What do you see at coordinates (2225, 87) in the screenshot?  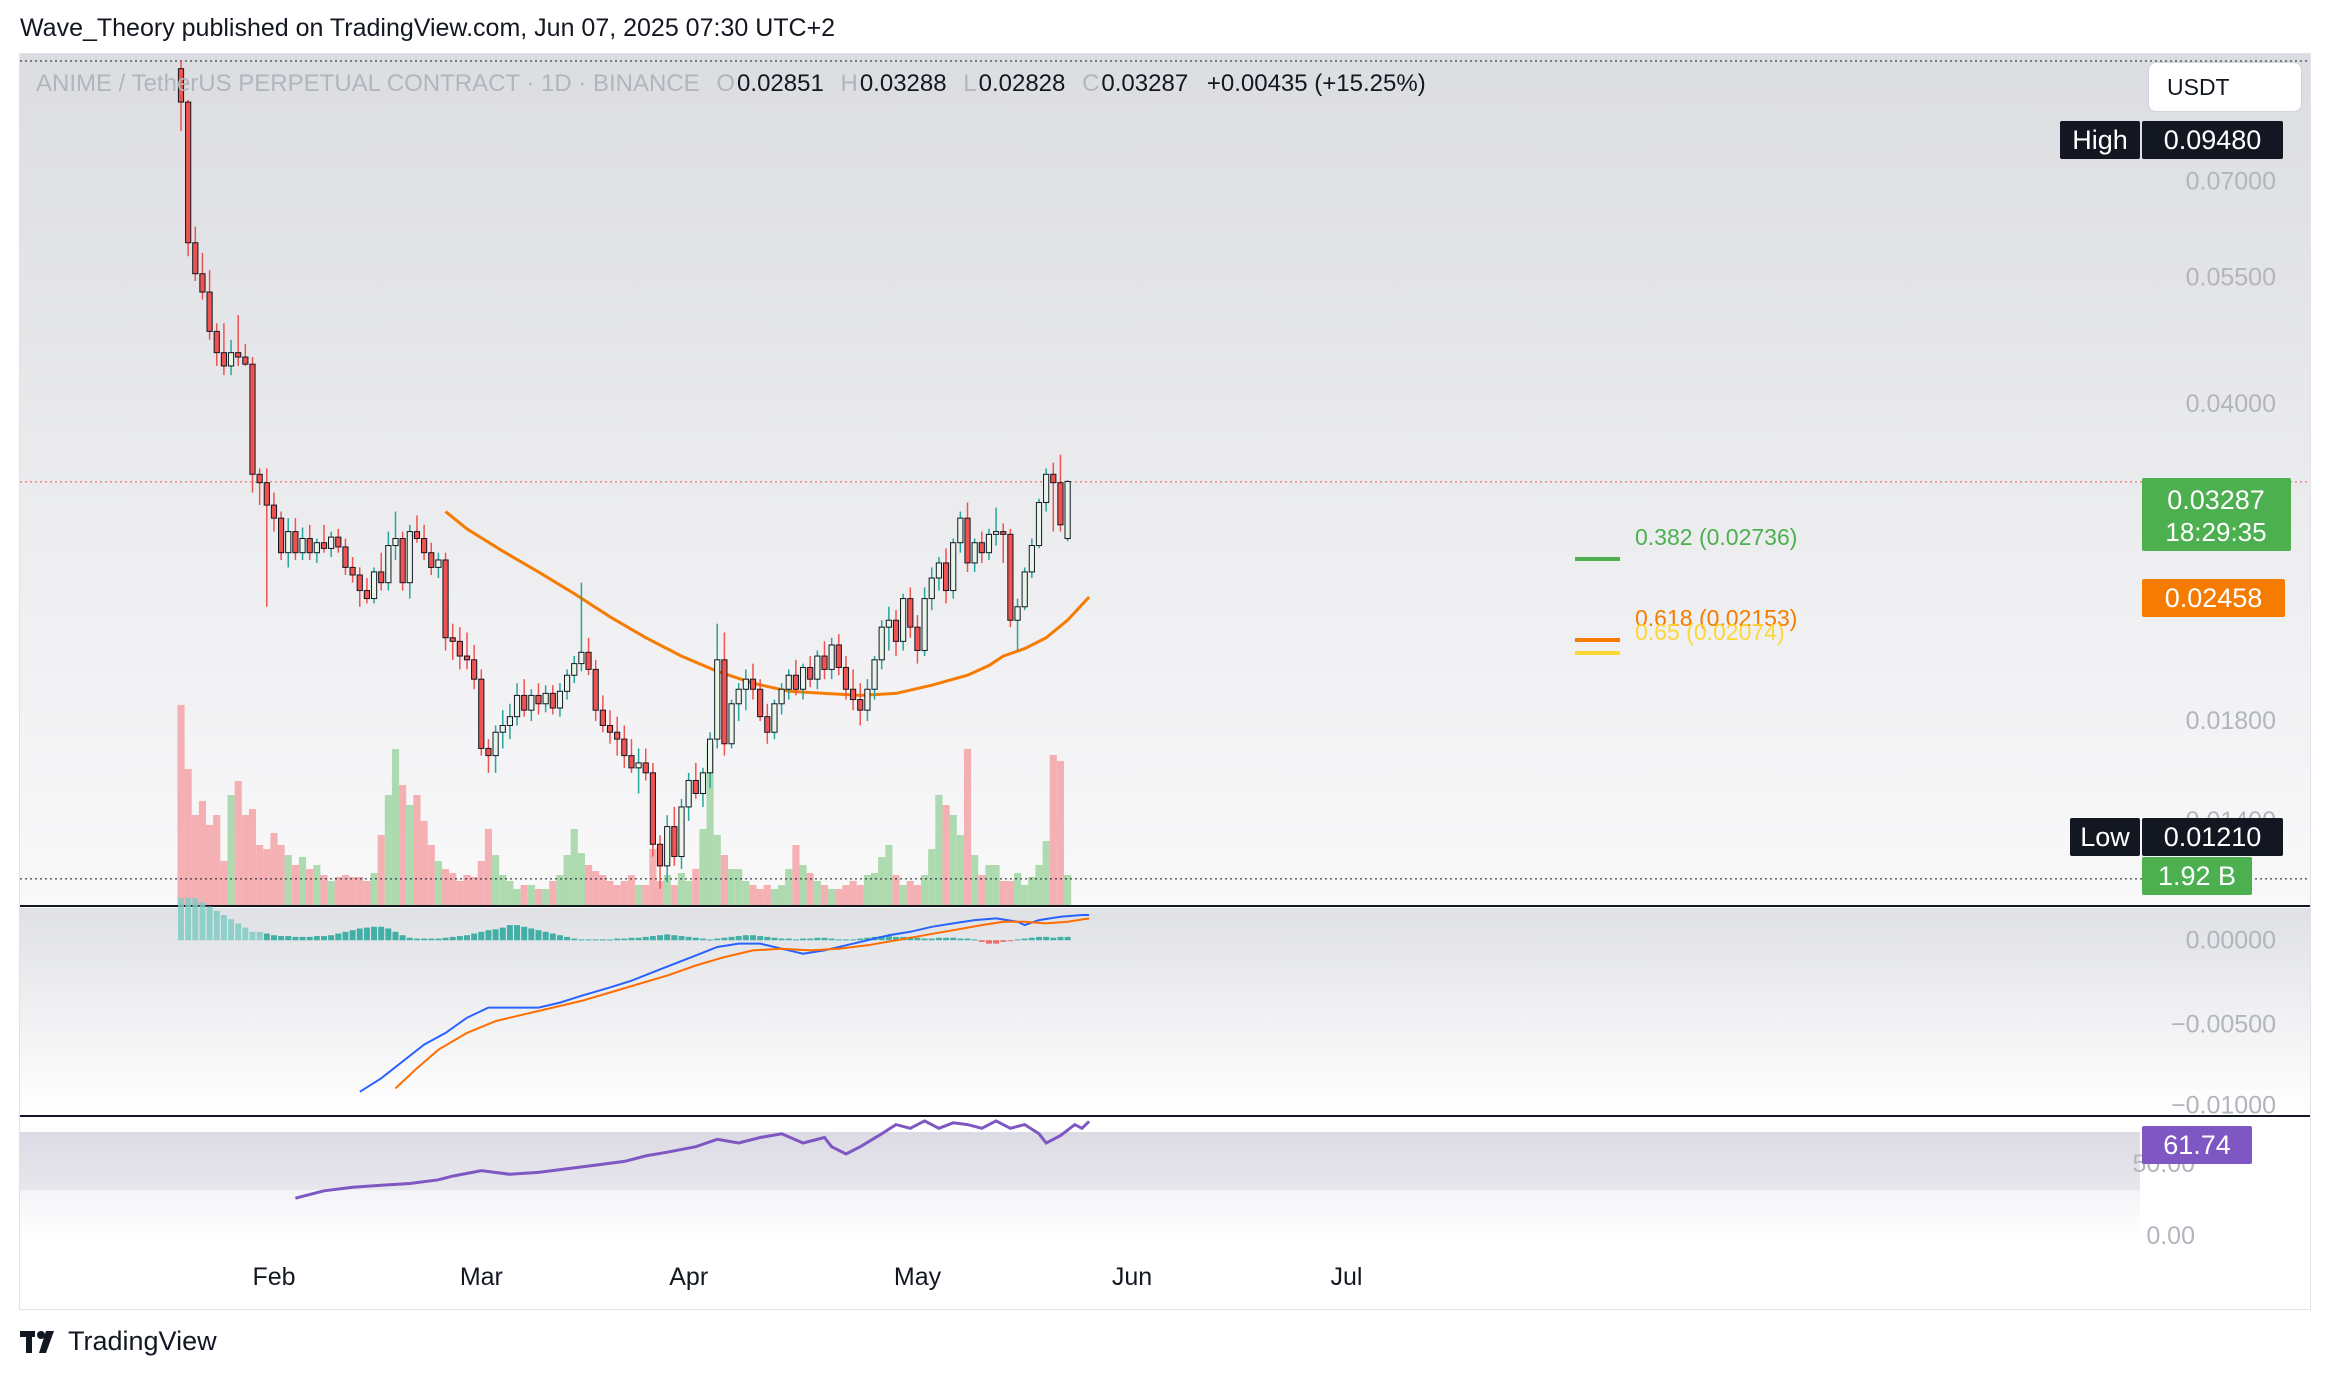 I see `currency-button: USDT` at bounding box center [2225, 87].